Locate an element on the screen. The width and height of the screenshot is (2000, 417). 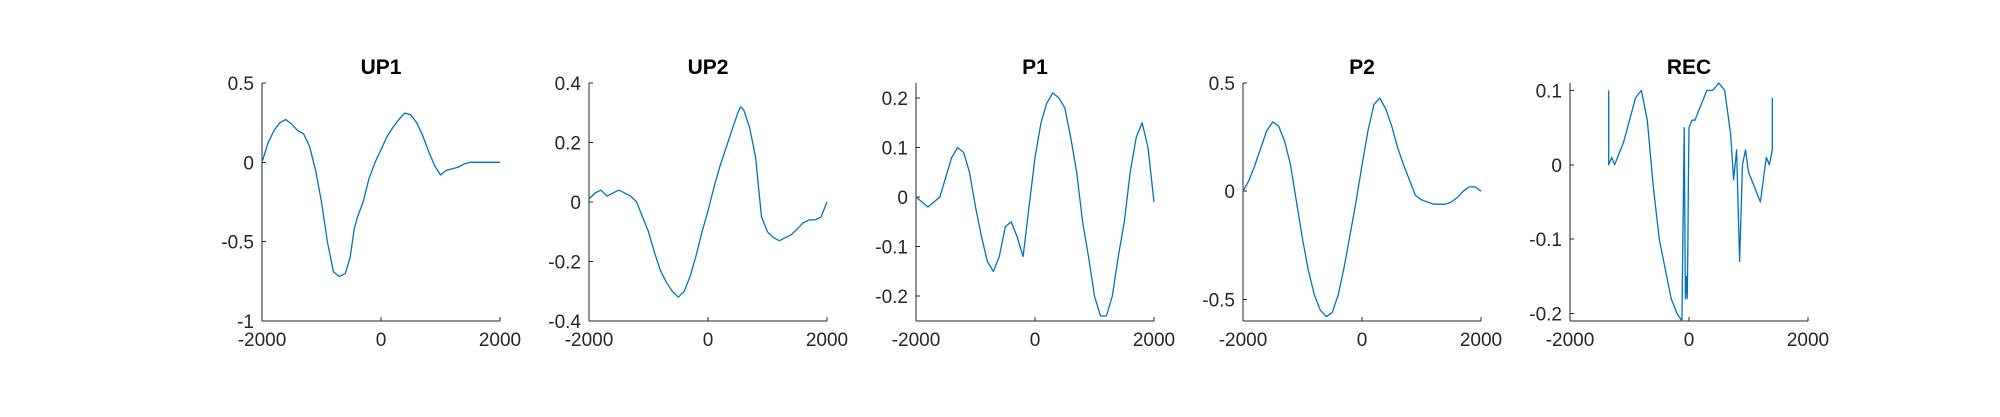
chart-title: UP2 is located at coordinates (708, 67).